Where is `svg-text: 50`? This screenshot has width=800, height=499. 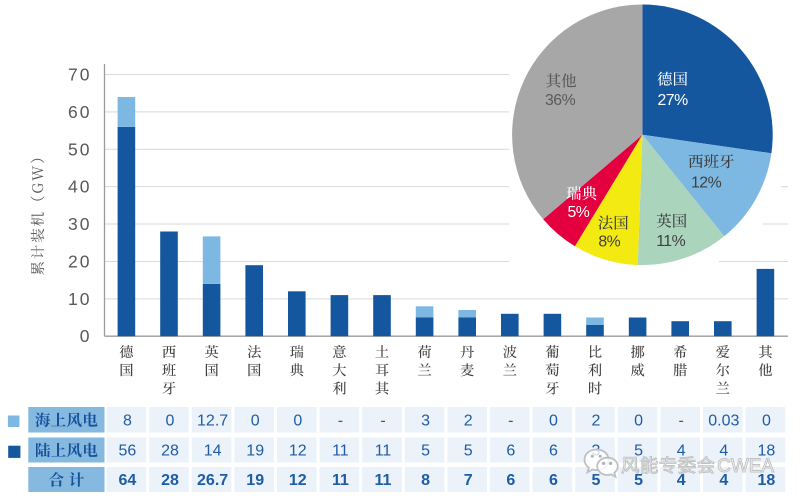
svg-text: 50 is located at coordinates (79, 149).